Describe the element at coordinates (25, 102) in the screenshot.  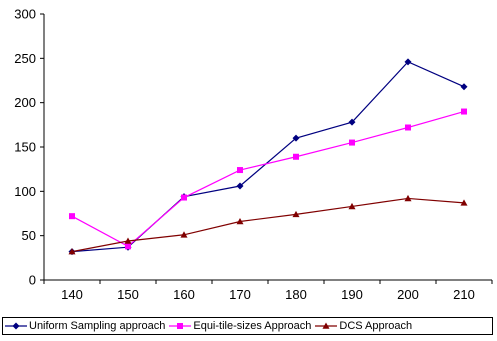
I see `y-tick-label: 200` at that location.